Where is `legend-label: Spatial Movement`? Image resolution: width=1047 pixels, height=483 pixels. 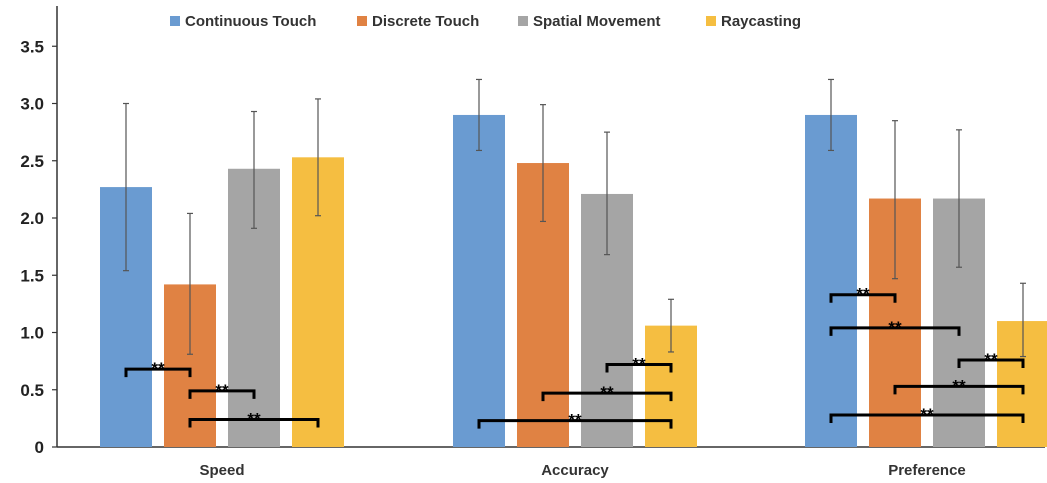
legend-label: Spatial Movement is located at coordinates (597, 21).